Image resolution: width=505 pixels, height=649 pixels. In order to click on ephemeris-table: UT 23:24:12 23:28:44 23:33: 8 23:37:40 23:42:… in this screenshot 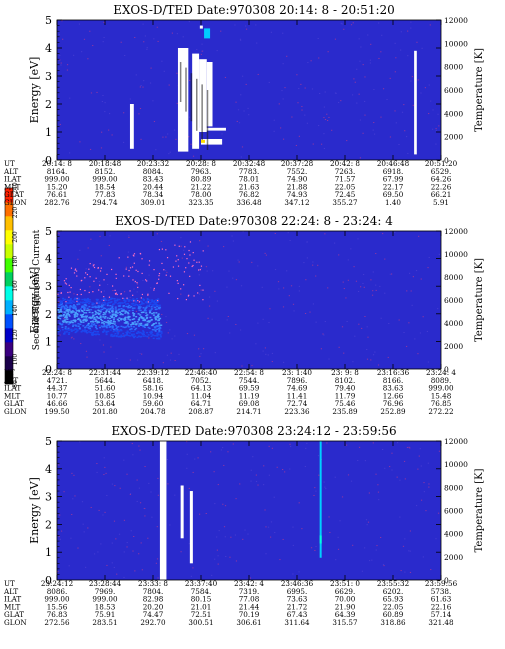, I will do `click(230, 603)`.